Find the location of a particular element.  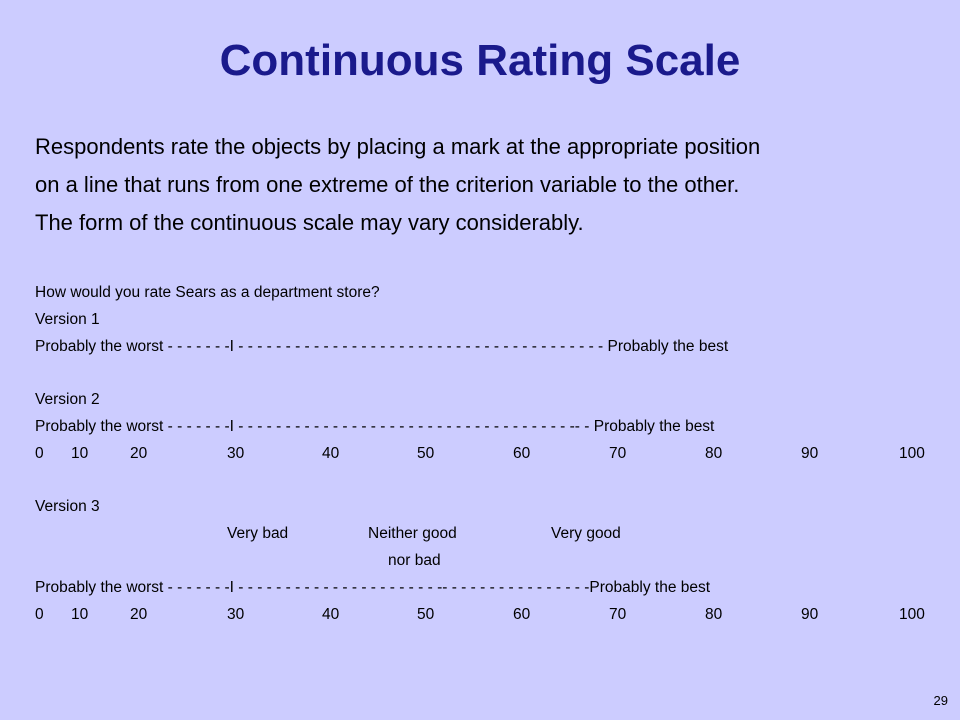

anchor-very-good: Very good is located at coordinates (586, 533).